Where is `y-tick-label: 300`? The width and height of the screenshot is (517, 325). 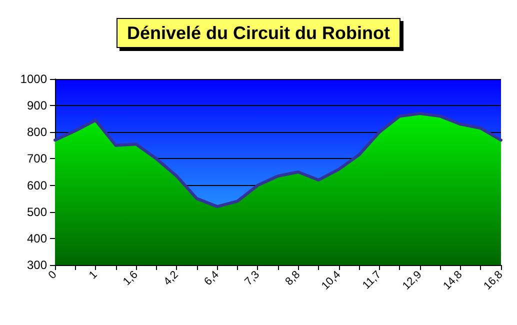
y-tick-label: 300 is located at coordinates (37, 265).